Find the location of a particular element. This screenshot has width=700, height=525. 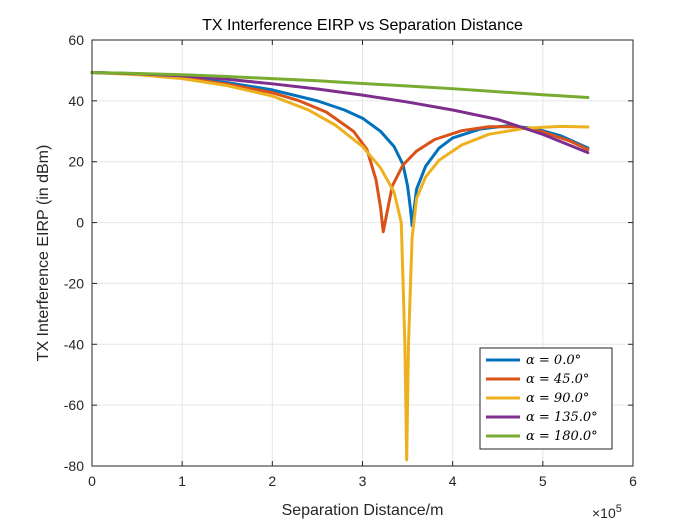

y-tick-label: 60 is located at coordinates (76, 40).